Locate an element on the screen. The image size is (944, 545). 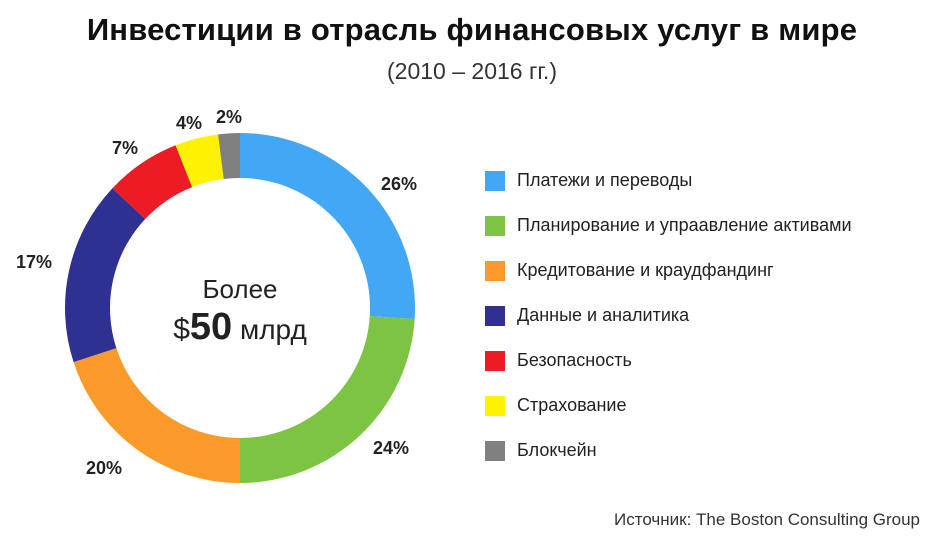
legend-item-asset-management: Планирование и упраавление активами is located at coordinates (668, 225).